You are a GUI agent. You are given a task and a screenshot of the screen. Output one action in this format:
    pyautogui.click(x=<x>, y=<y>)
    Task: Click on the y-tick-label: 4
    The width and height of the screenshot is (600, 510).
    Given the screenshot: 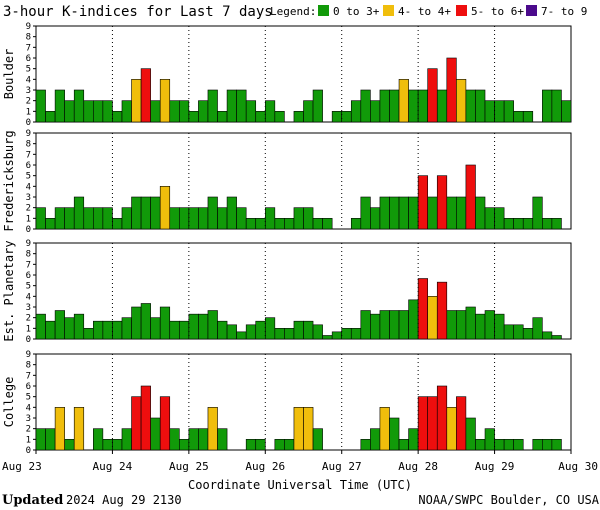 What is the action you would take?
    pyautogui.click(x=28, y=80)
    